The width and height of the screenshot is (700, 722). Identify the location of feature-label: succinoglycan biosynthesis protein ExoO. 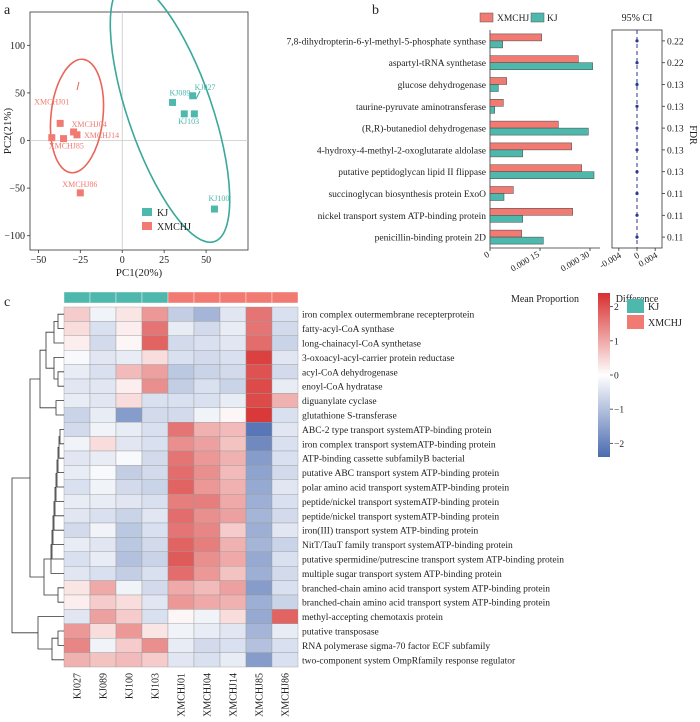
(407, 195).